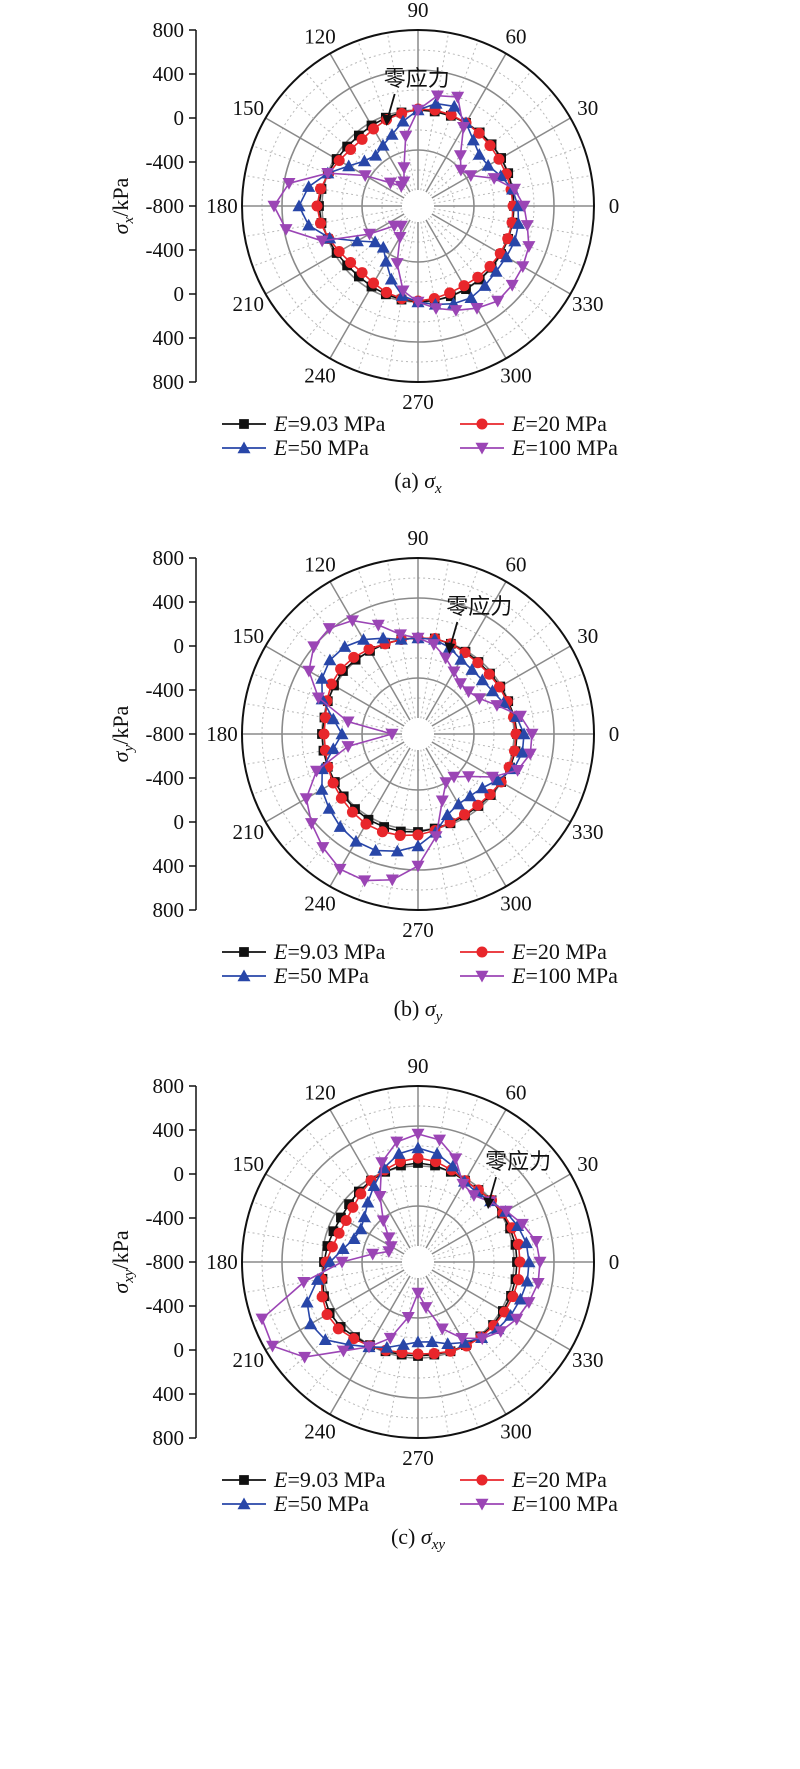  What do you see at coordinates (169, 1438) in the screenshot?
I see `radial-tick-label: 800` at bounding box center [169, 1438].